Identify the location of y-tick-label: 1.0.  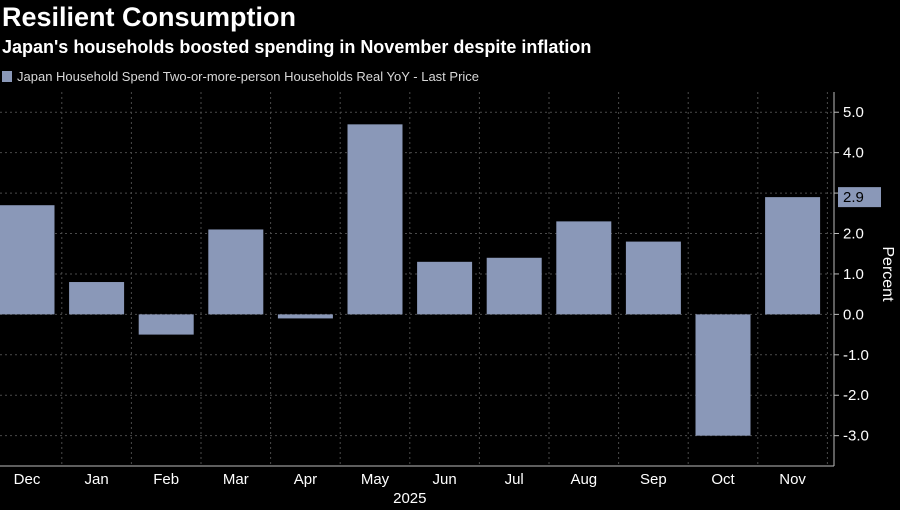
(853, 274).